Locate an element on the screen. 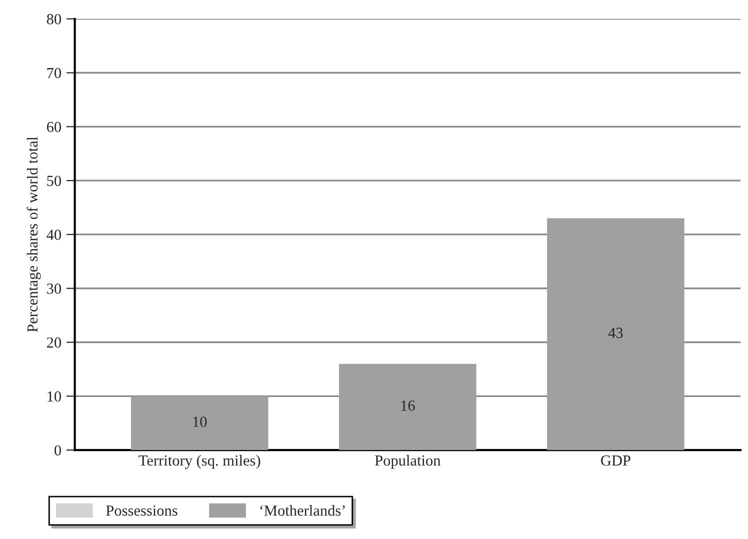 The width and height of the screenshot is (748, 539). legend-label: Possessions is located at coordinates (142, 510).